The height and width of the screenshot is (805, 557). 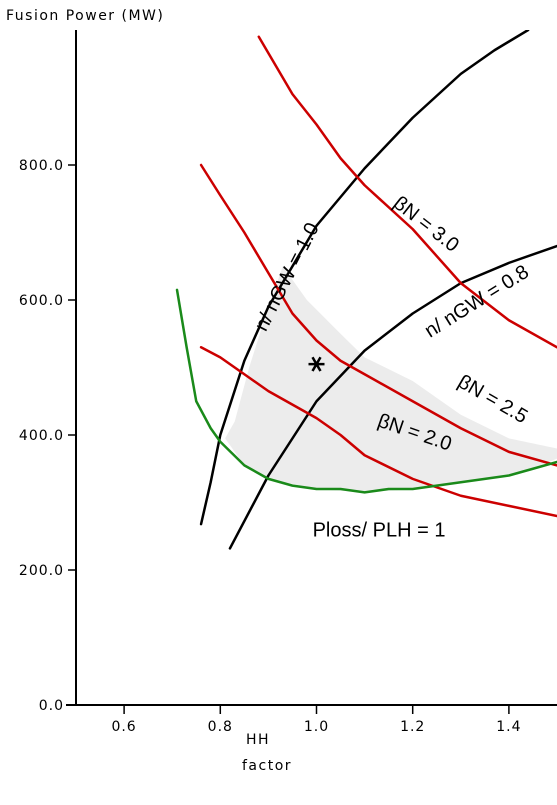 I want to click on y-tick-label: 800.0, so click(x=41, y=166).